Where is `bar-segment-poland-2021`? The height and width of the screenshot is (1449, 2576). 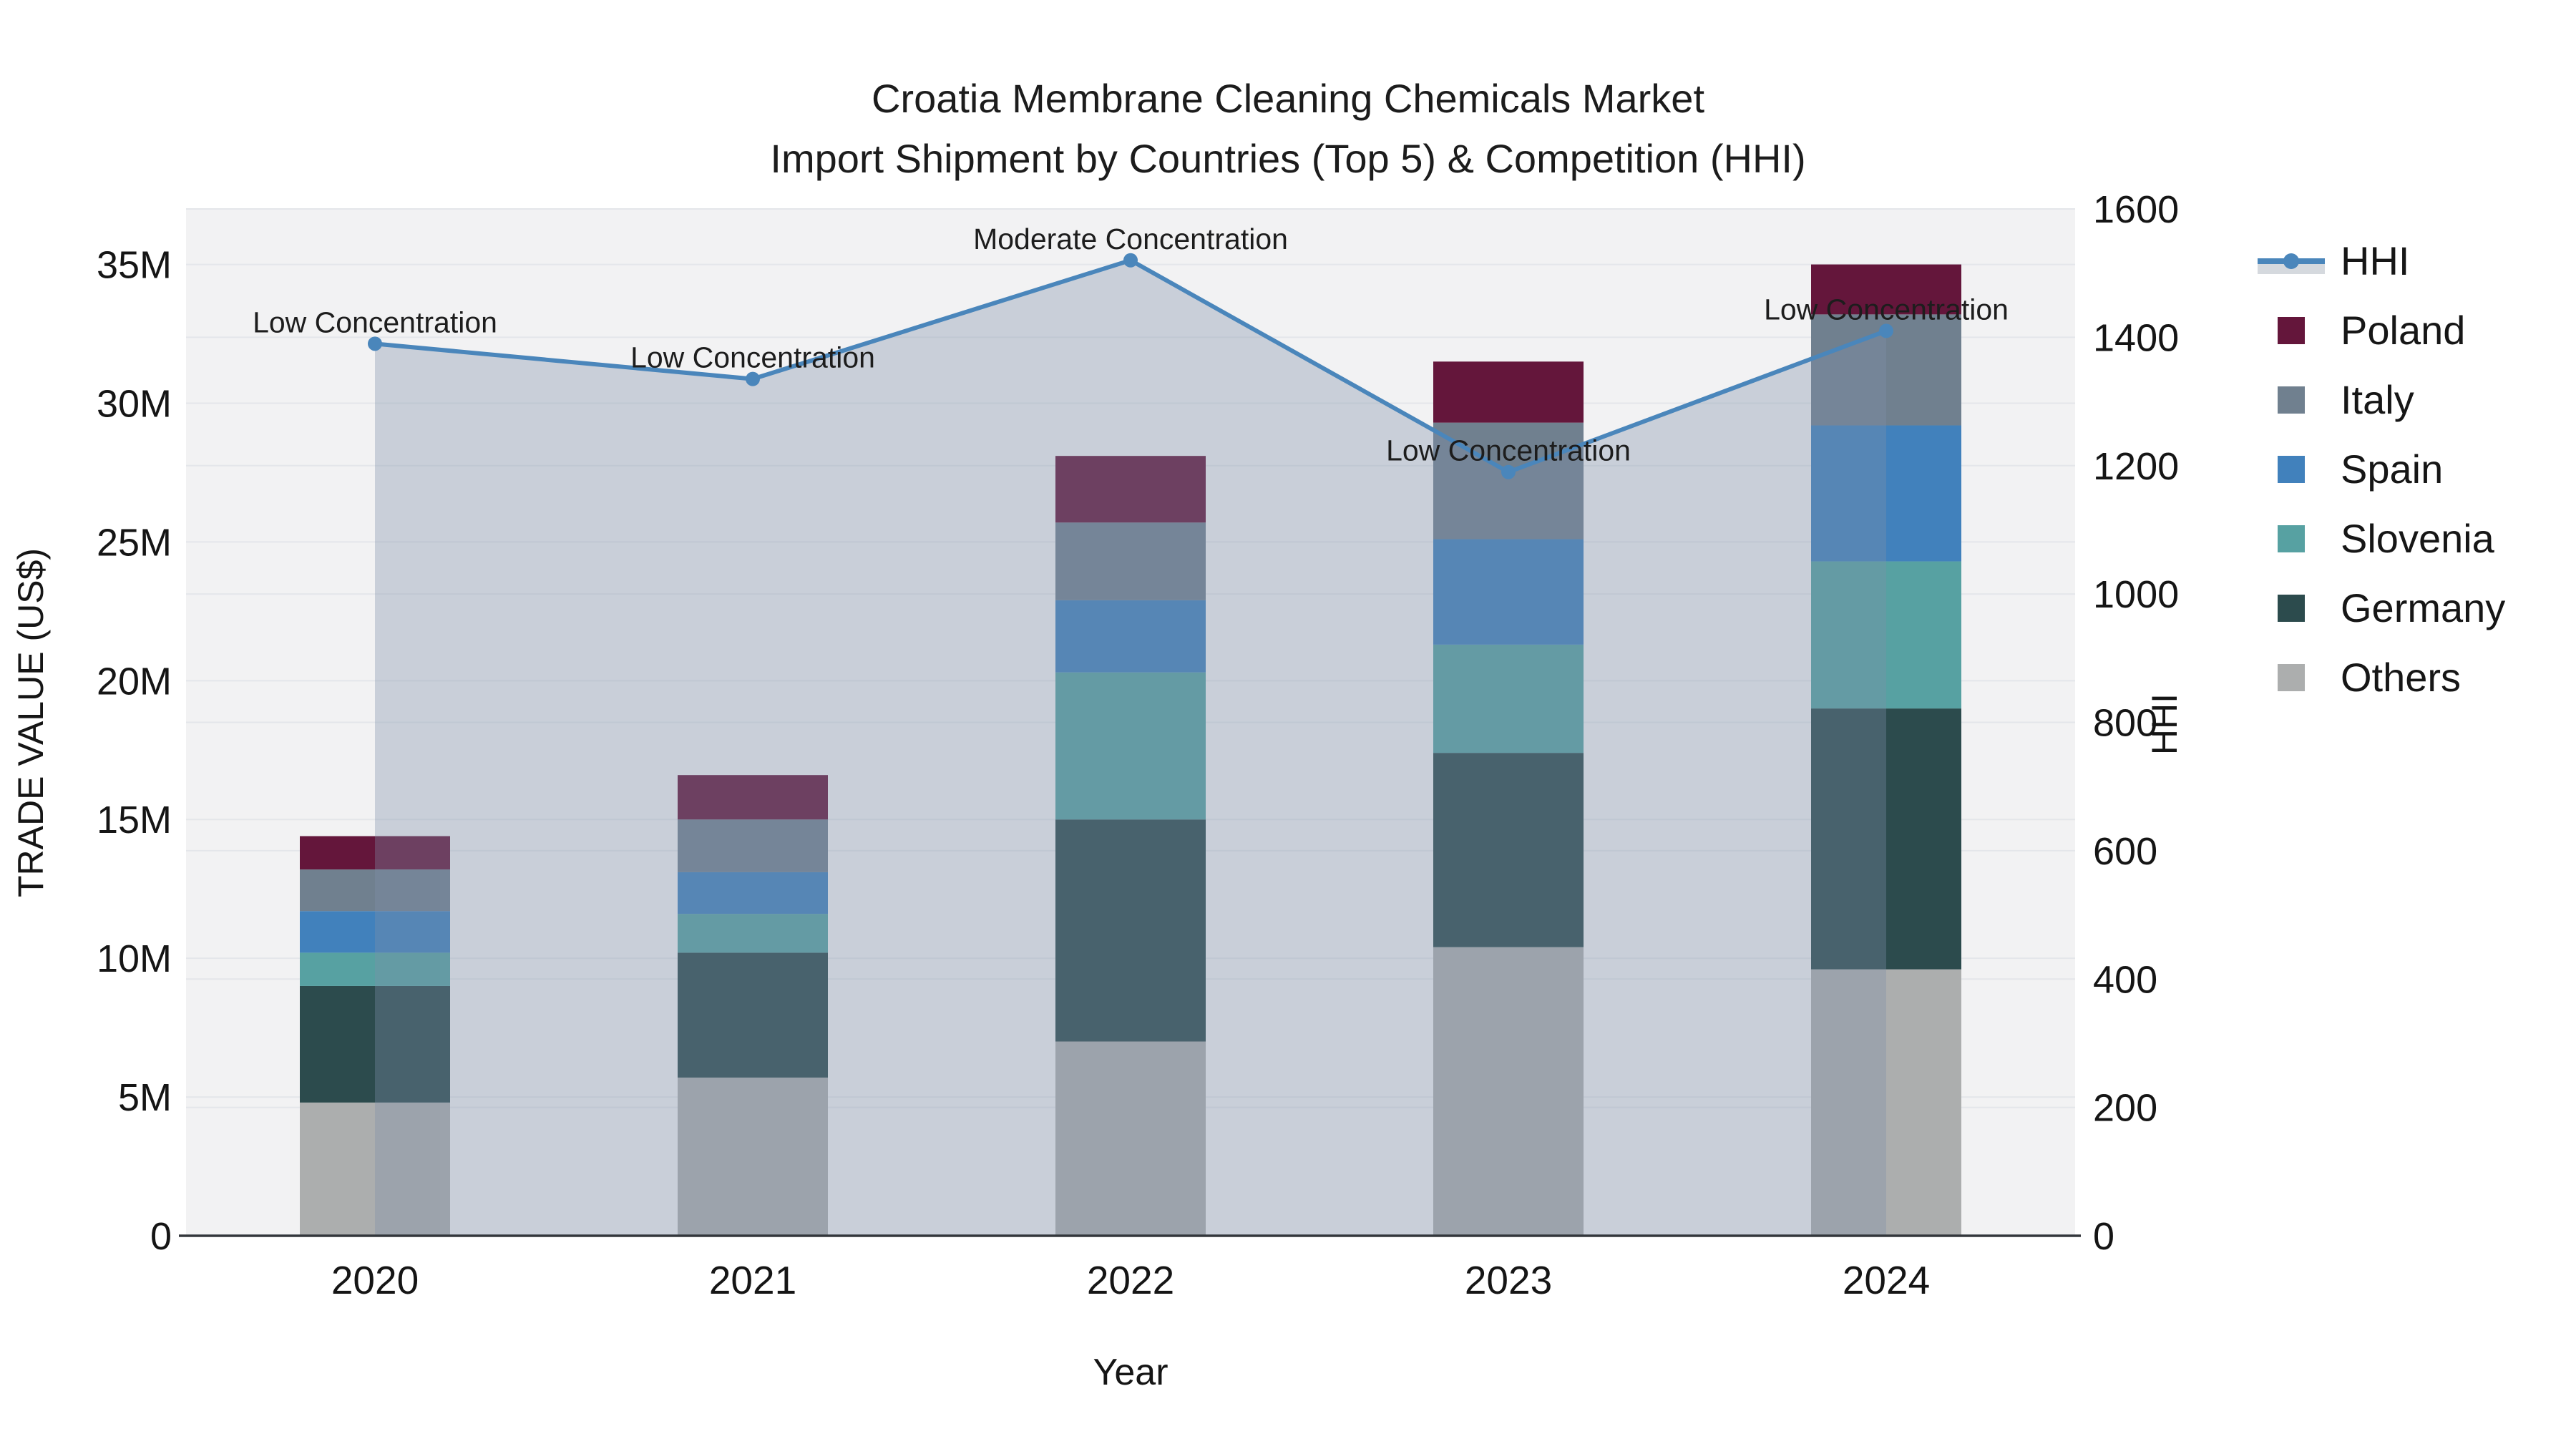
bar-segment-poland-2021 is located at coordinates (753, 797).